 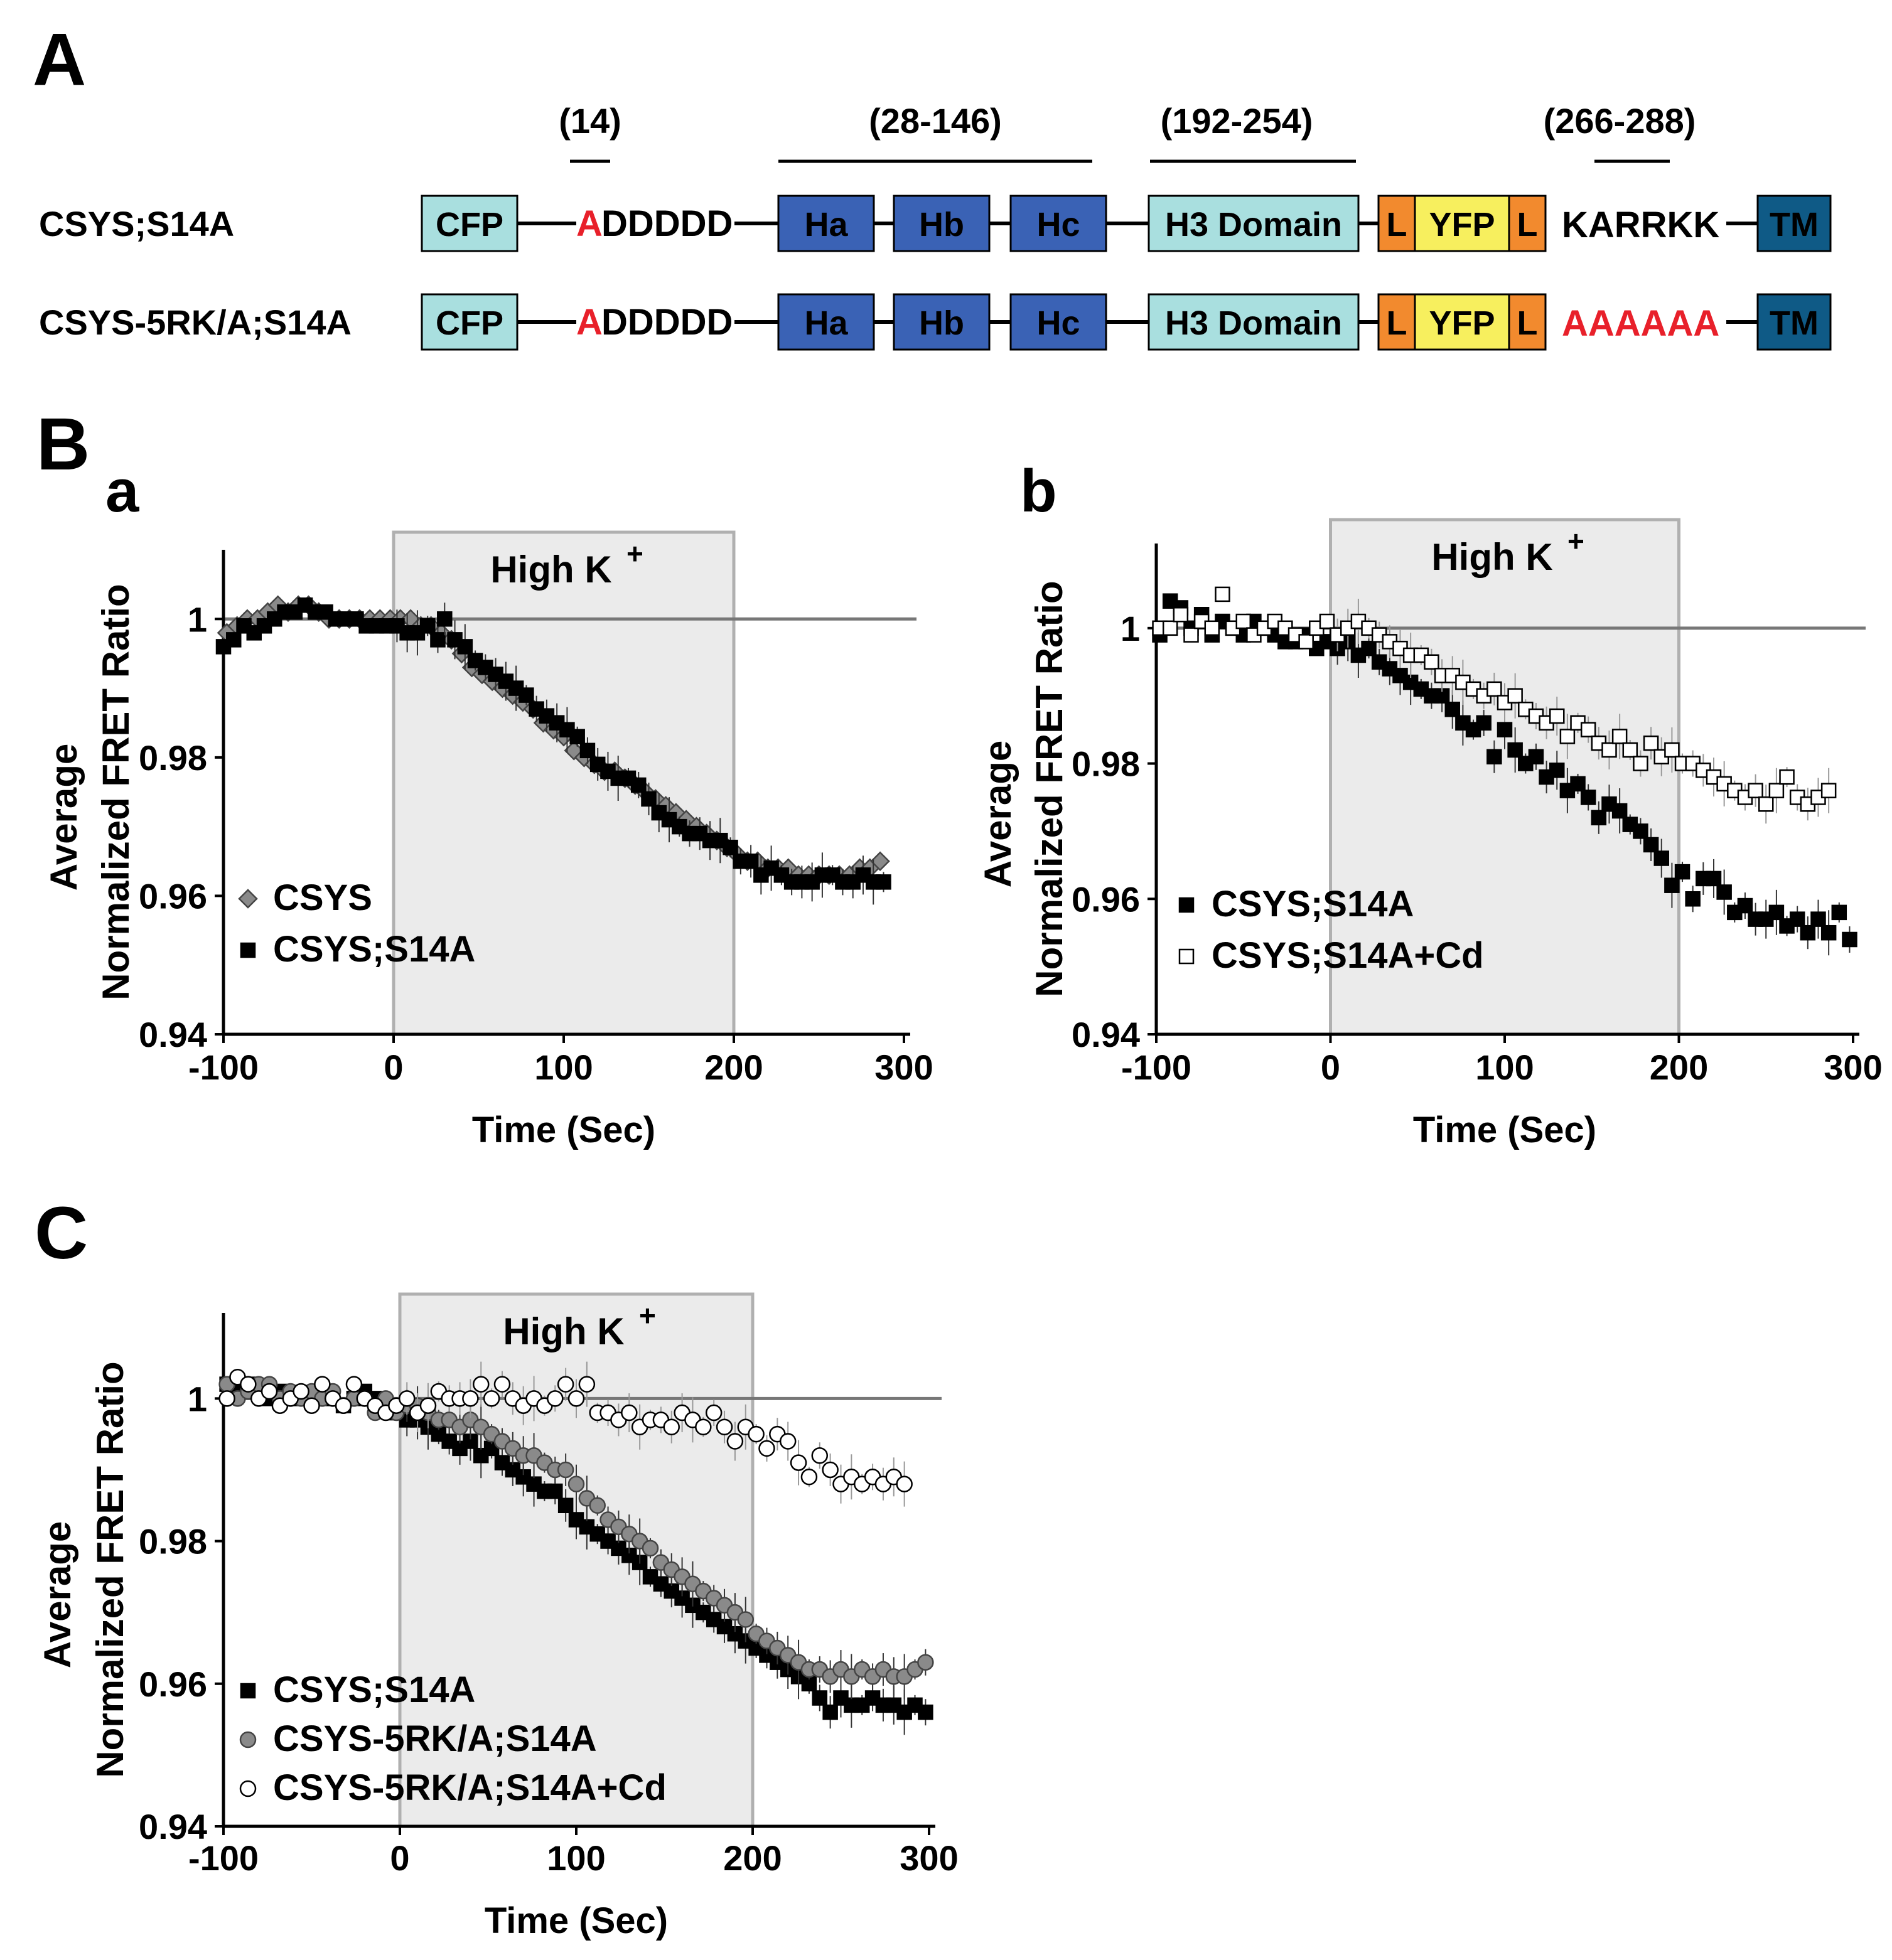 What do you see at coordinates (1253, 225) in the screenshot?
I see `h3-domain-label: H3 Domain` at bounding box center [1253, 225].